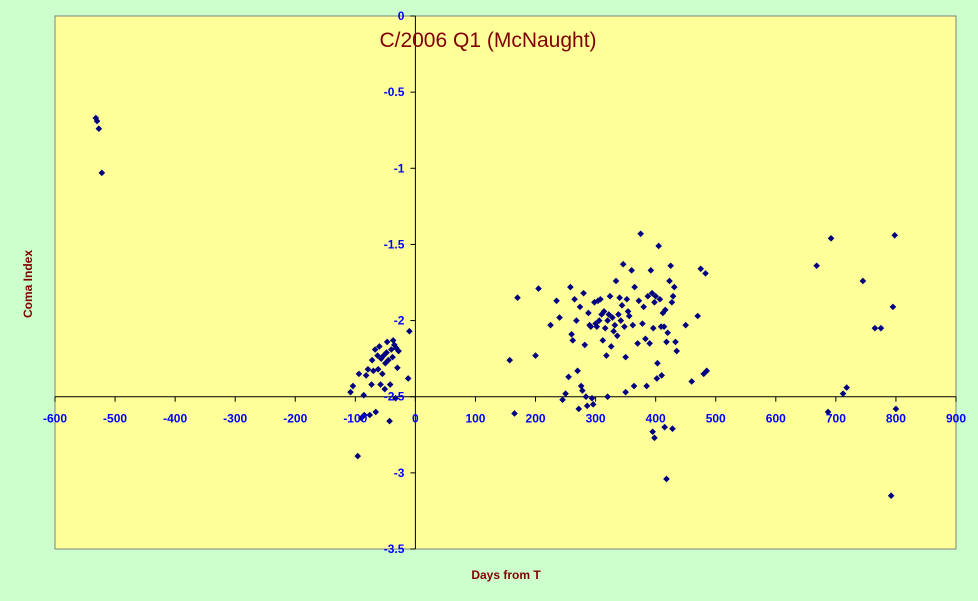 This screenshot has width=978, height=601. Describe the element at coordinates (836, 419) in the screenshot. I see `x-tick-label: 700` at that location.